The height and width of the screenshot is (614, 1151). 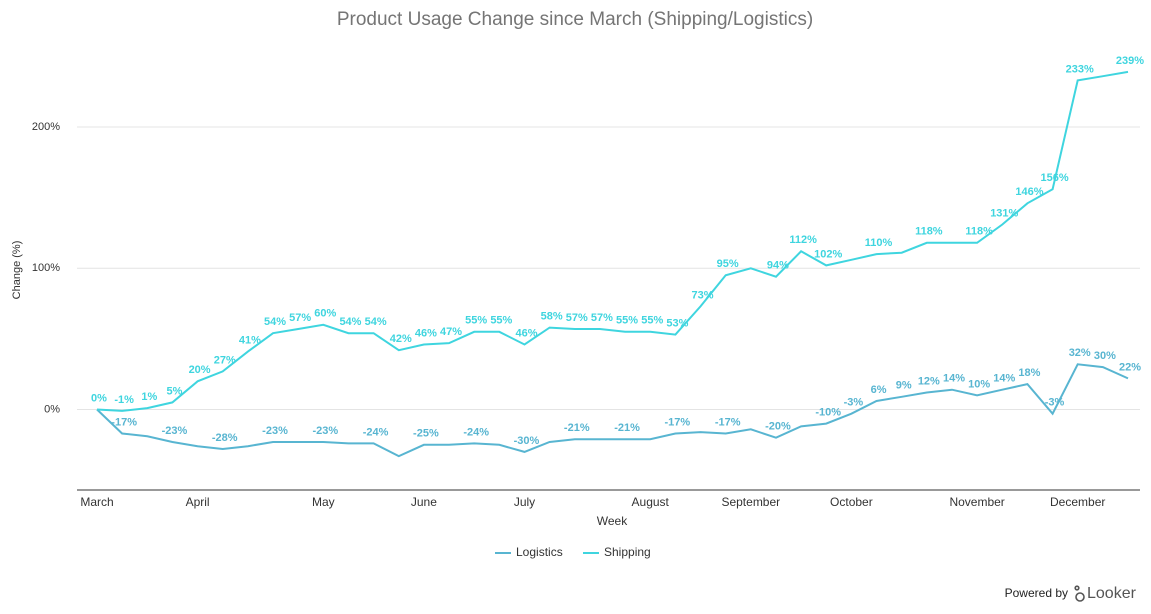 What do you see at coordinates (539, 552) in the screenshot?
I see `legend-label: Logistics` at bounding box center [539, 552].